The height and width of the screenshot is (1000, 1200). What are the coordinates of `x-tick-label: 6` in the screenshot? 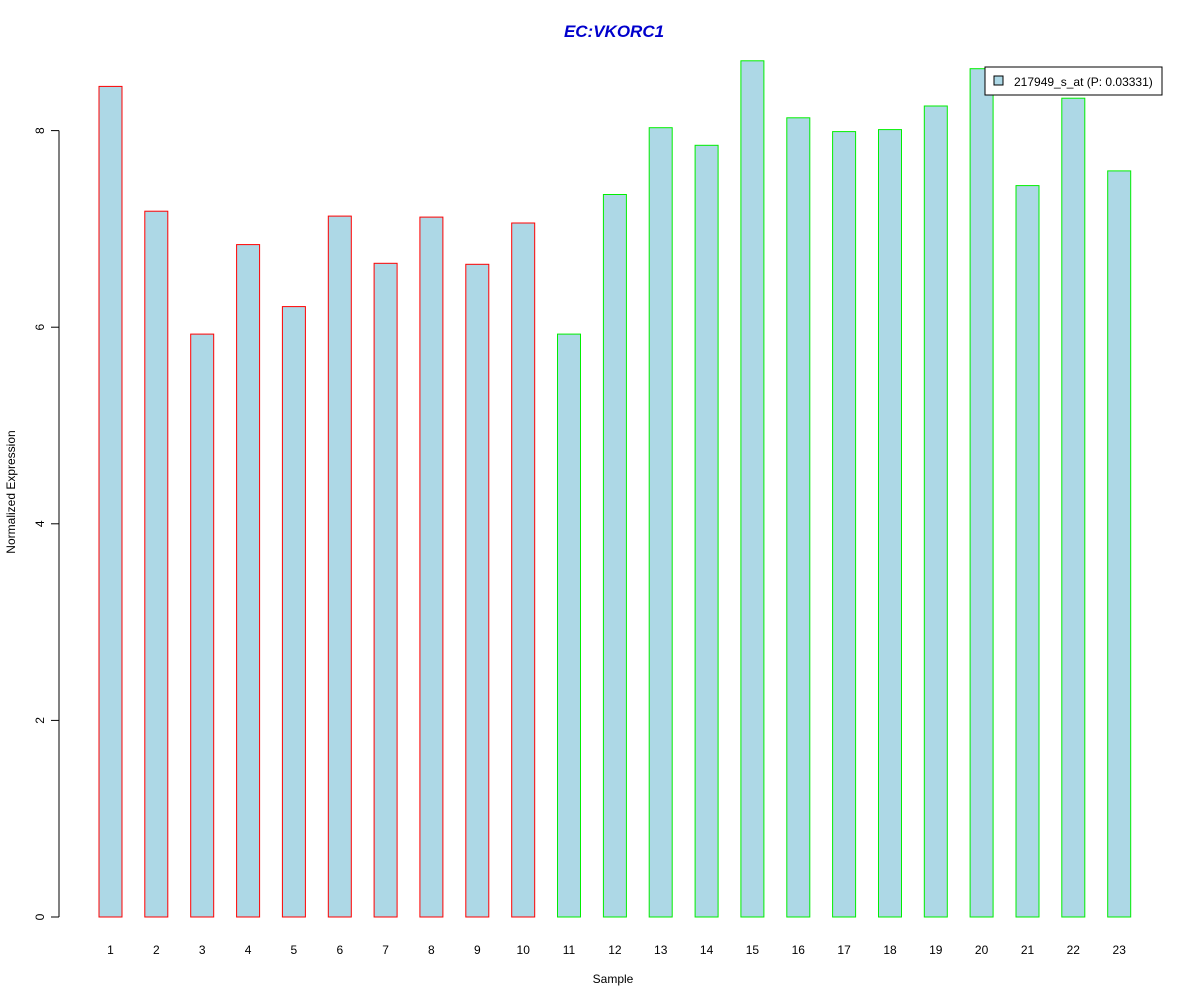 It's located at (339, 950).